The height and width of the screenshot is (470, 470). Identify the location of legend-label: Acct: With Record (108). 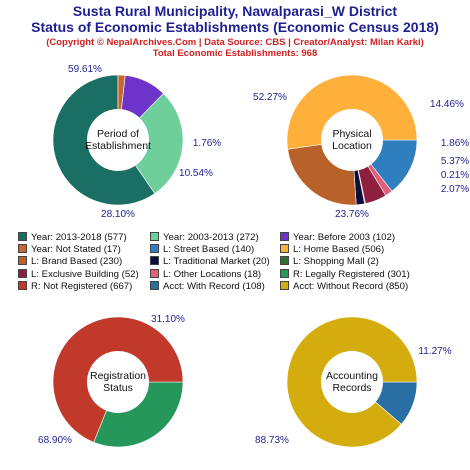
(214, 286).